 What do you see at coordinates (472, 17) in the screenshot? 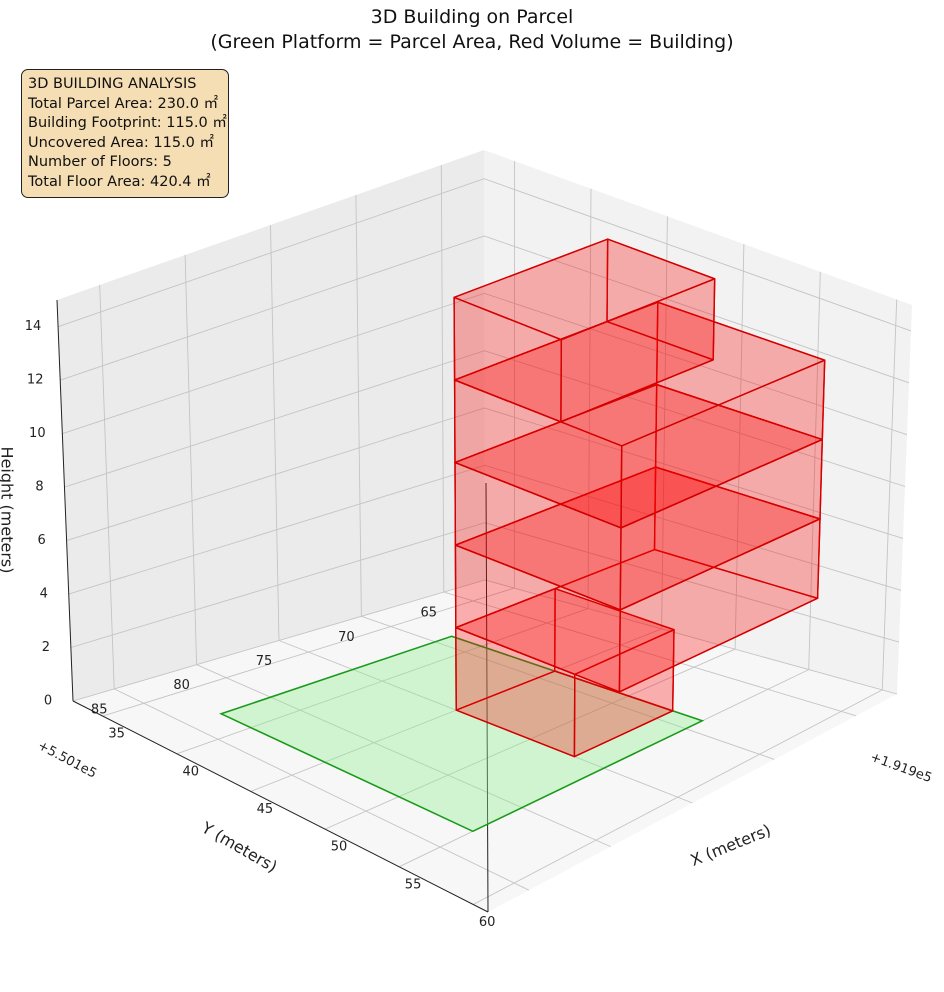
I see `chart-title-line-1: 3D Building on Parcel` at bounding box center [472, 17].